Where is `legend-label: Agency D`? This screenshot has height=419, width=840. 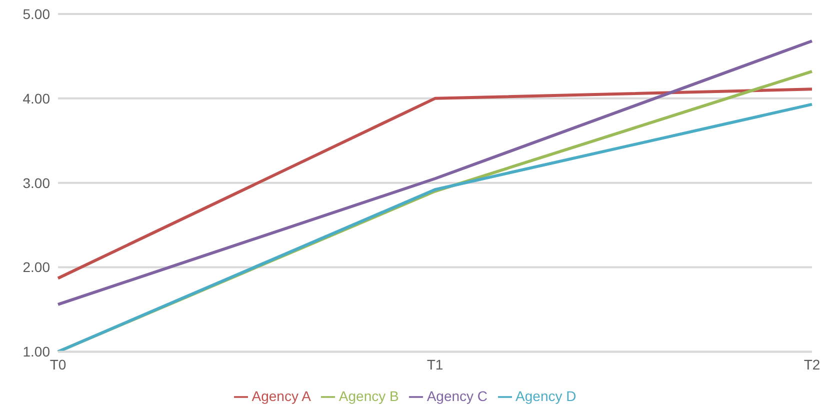
legend-label: Agency D is located at coordinates (546, 396).